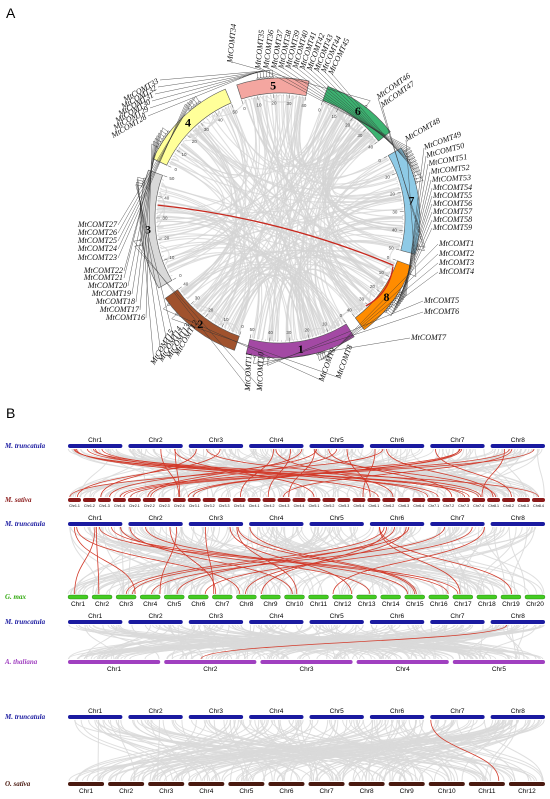  Describe the element at coordinates (397, 518) in the screenshot. I see `mt-chromosome-label: Chr6` at that location.